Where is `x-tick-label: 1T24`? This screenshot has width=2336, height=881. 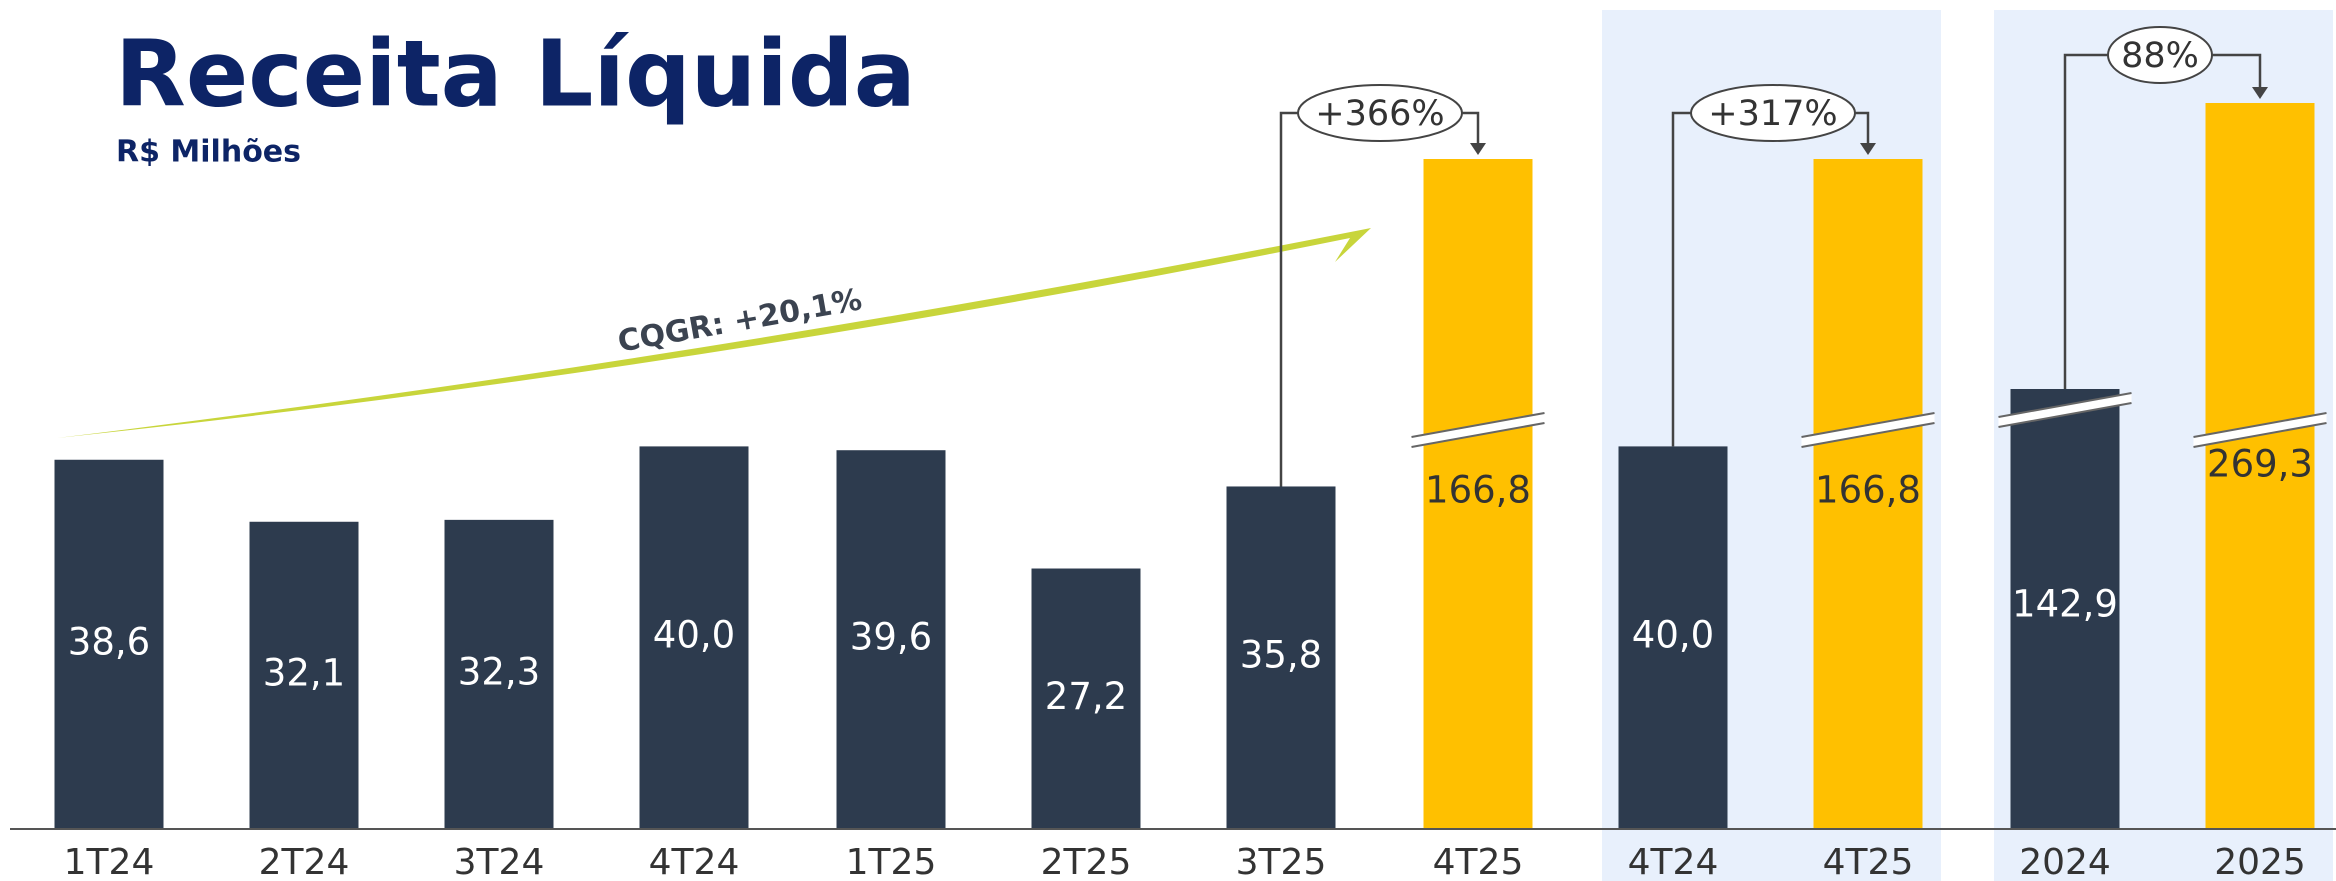
x-tick-label: 1T24 is located at coordinates (109, 861).